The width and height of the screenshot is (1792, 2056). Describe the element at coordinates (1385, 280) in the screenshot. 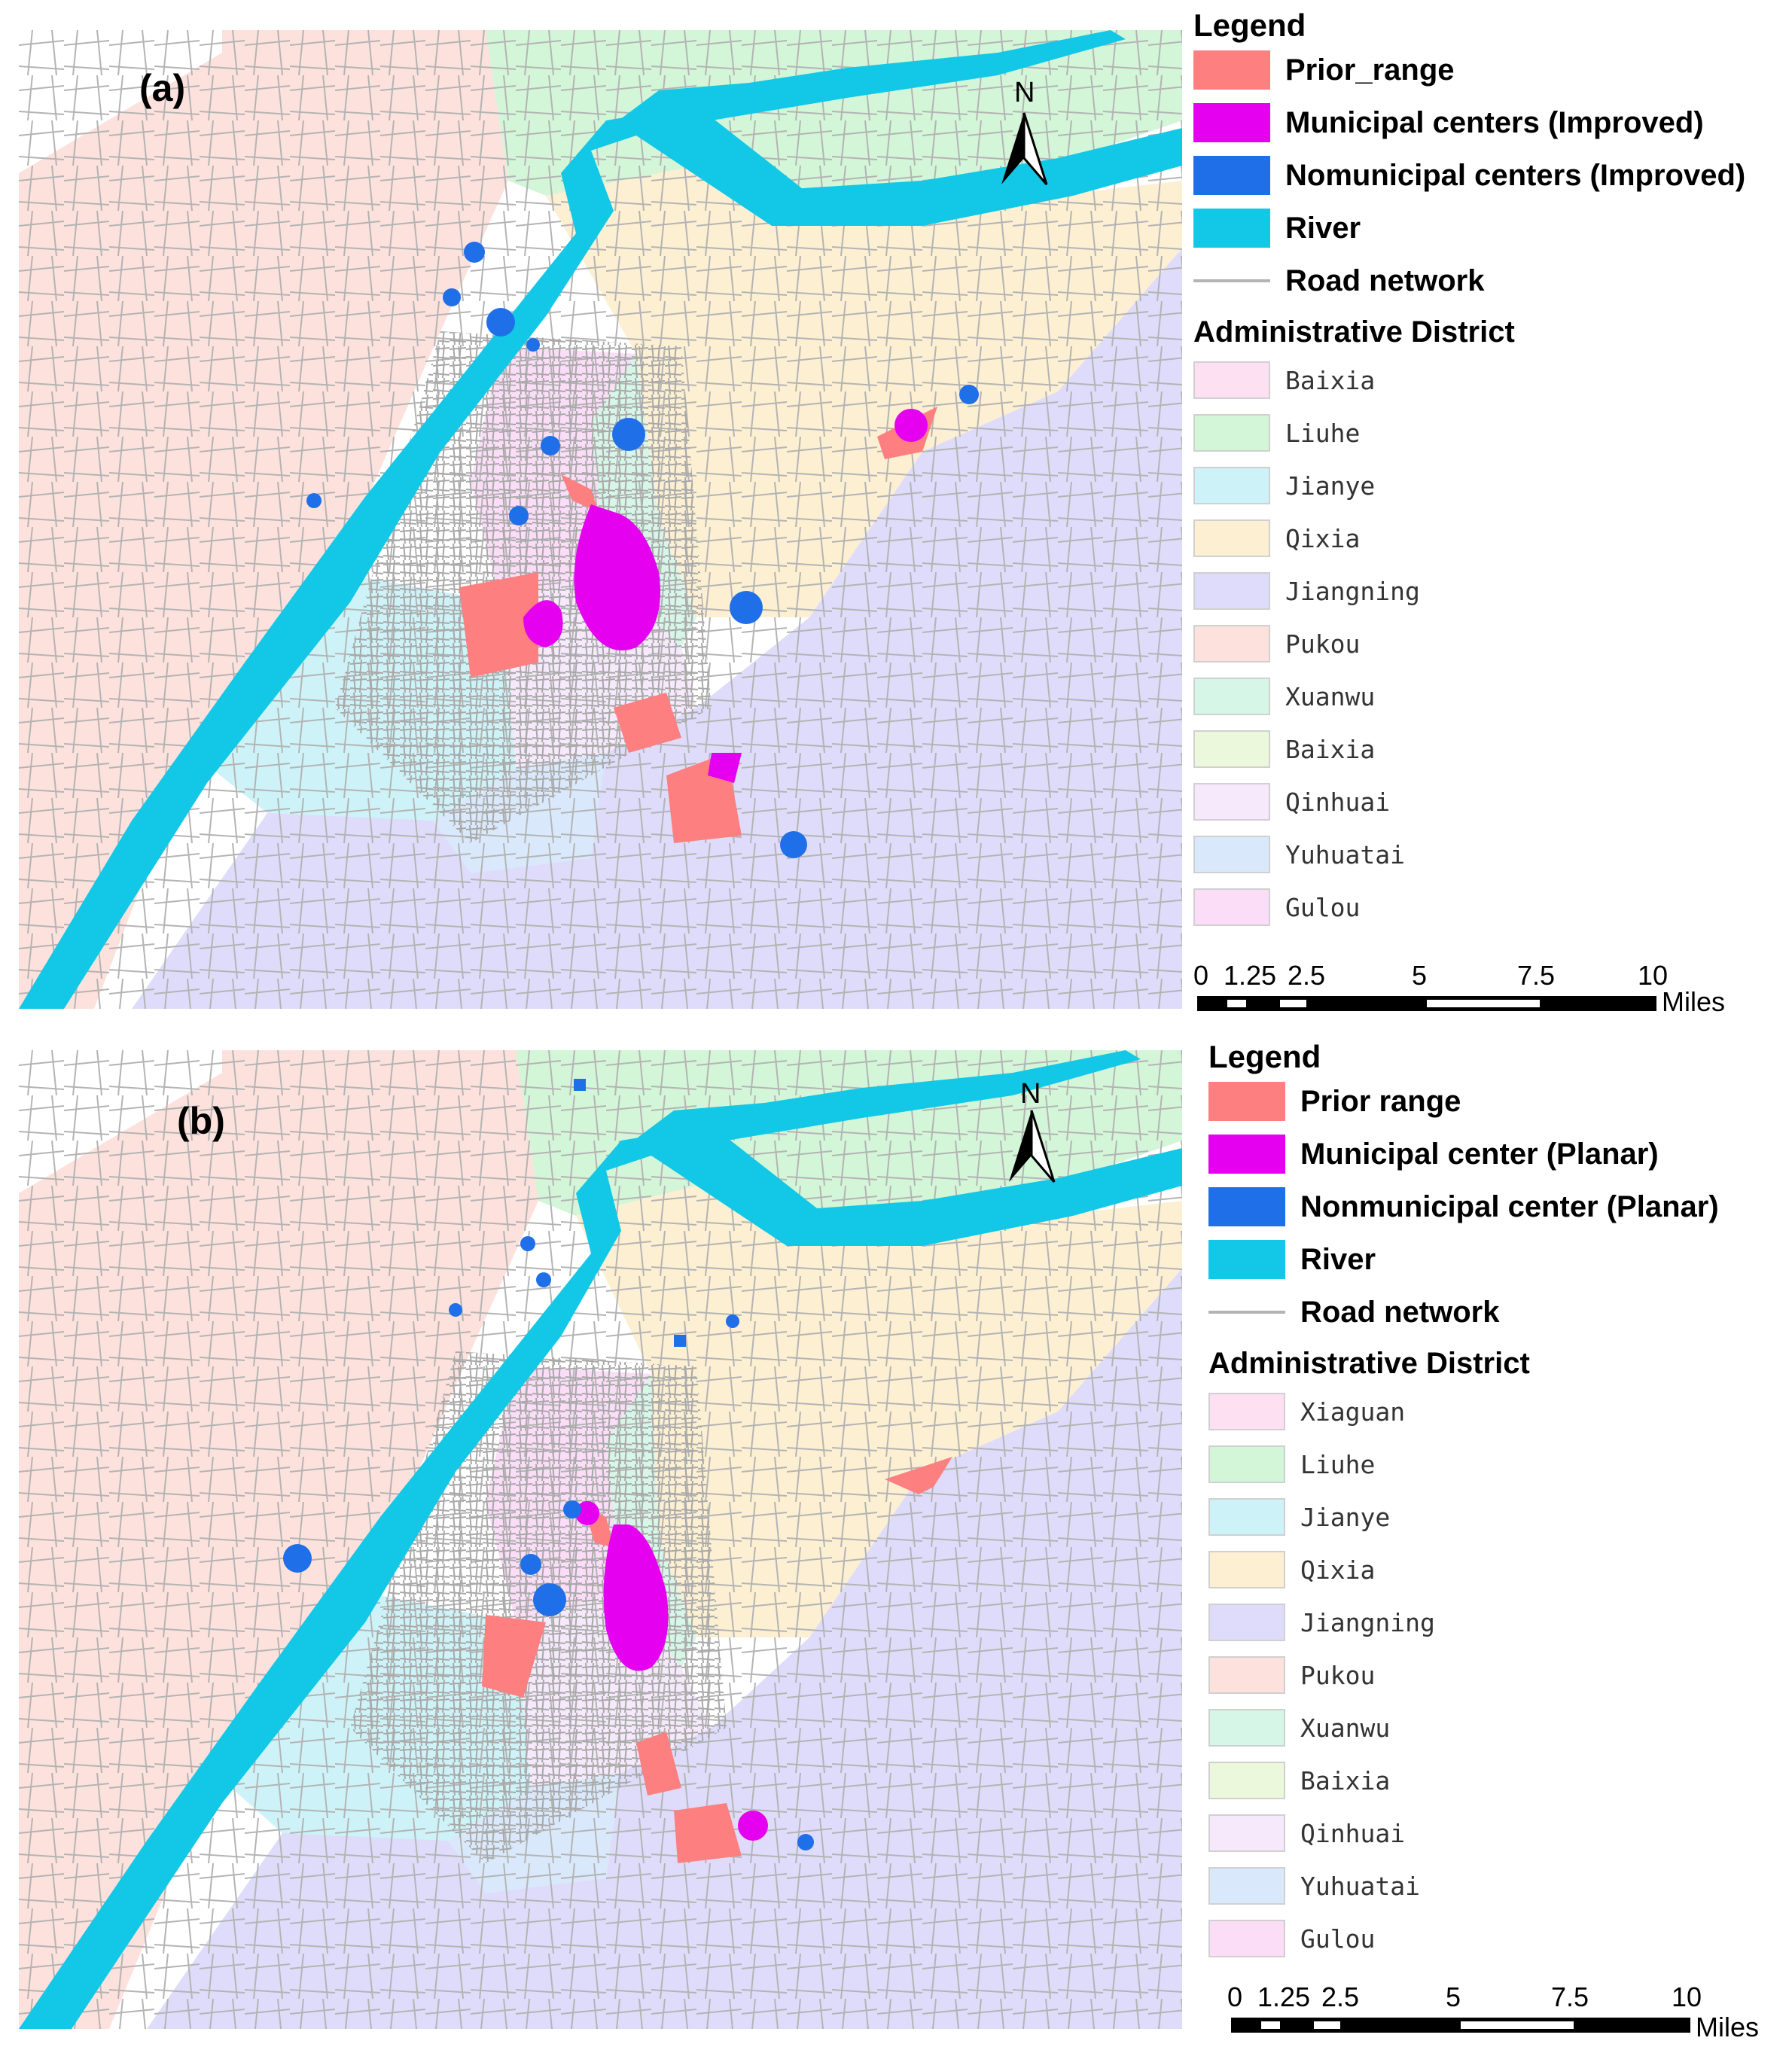

I see `legend-label: Road network` at that location.